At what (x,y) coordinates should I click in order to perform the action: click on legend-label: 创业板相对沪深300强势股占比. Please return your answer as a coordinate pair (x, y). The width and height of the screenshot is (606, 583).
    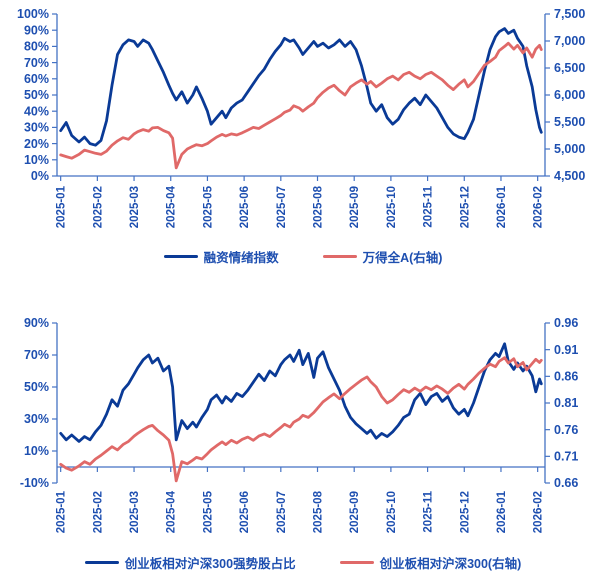
    Looking at the image, I should click on (210, 563).